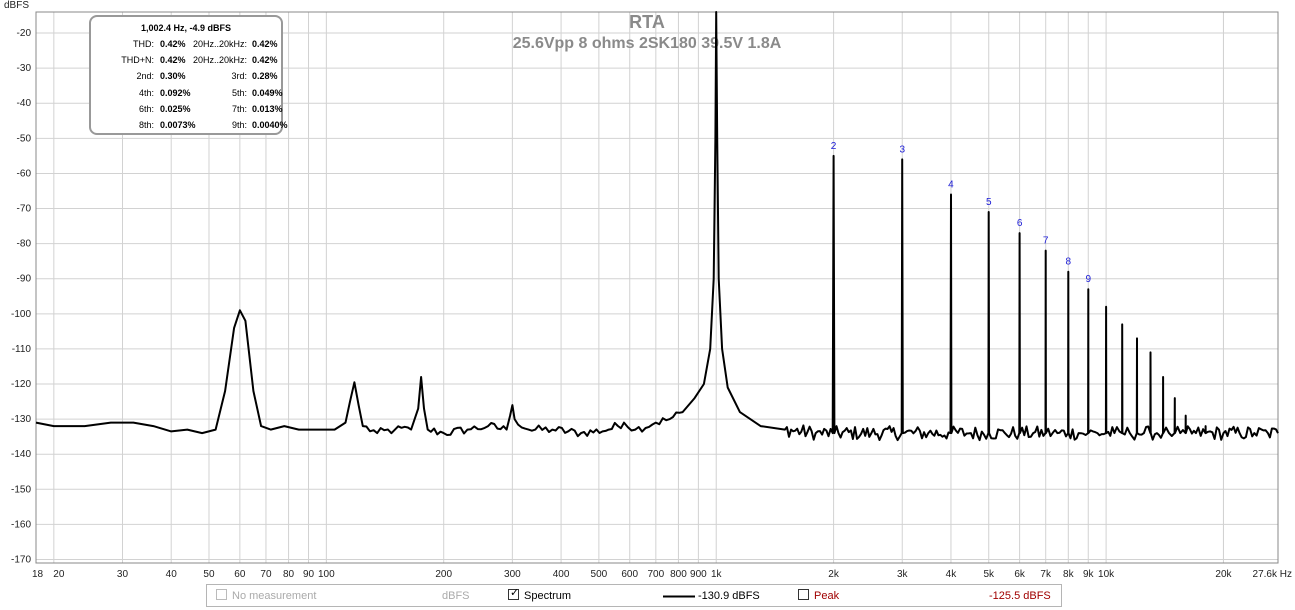 This screenshot has width=1295, height=610. What do you see at coordinates (145, 76) in the screenshot?
I see `info-l1: 2nd:` at bounding box center [145, 76].